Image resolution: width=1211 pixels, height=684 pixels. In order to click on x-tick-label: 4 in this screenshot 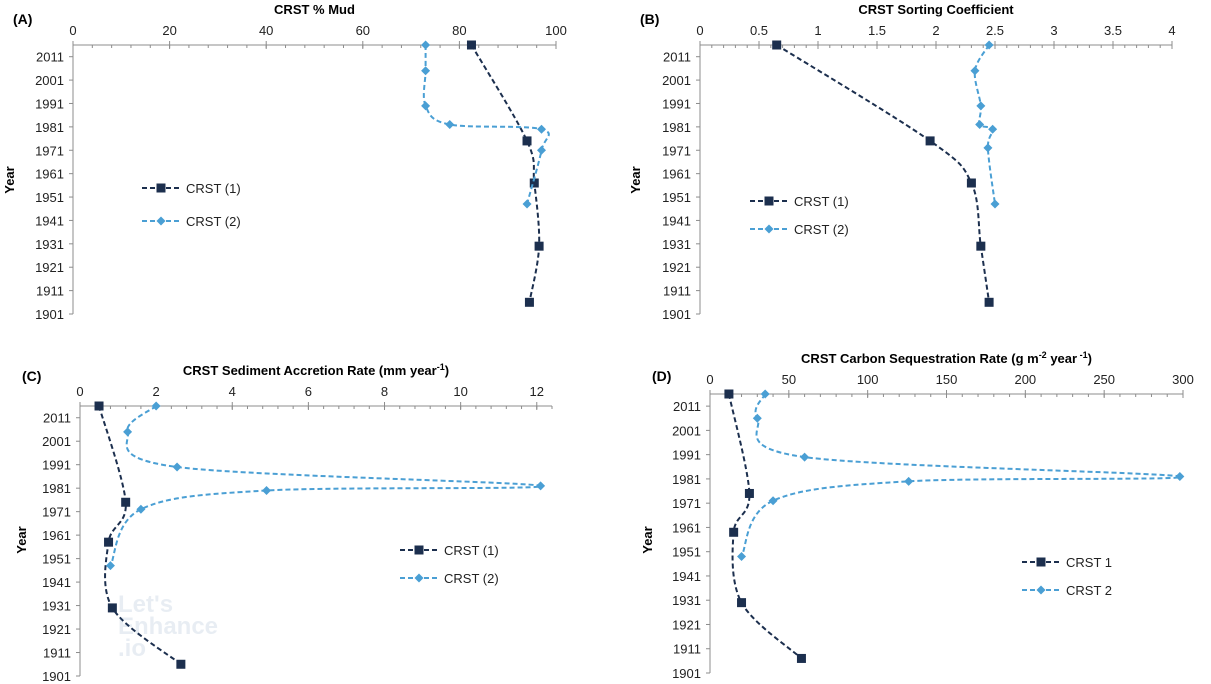, I will do `click(1171, 30)`.